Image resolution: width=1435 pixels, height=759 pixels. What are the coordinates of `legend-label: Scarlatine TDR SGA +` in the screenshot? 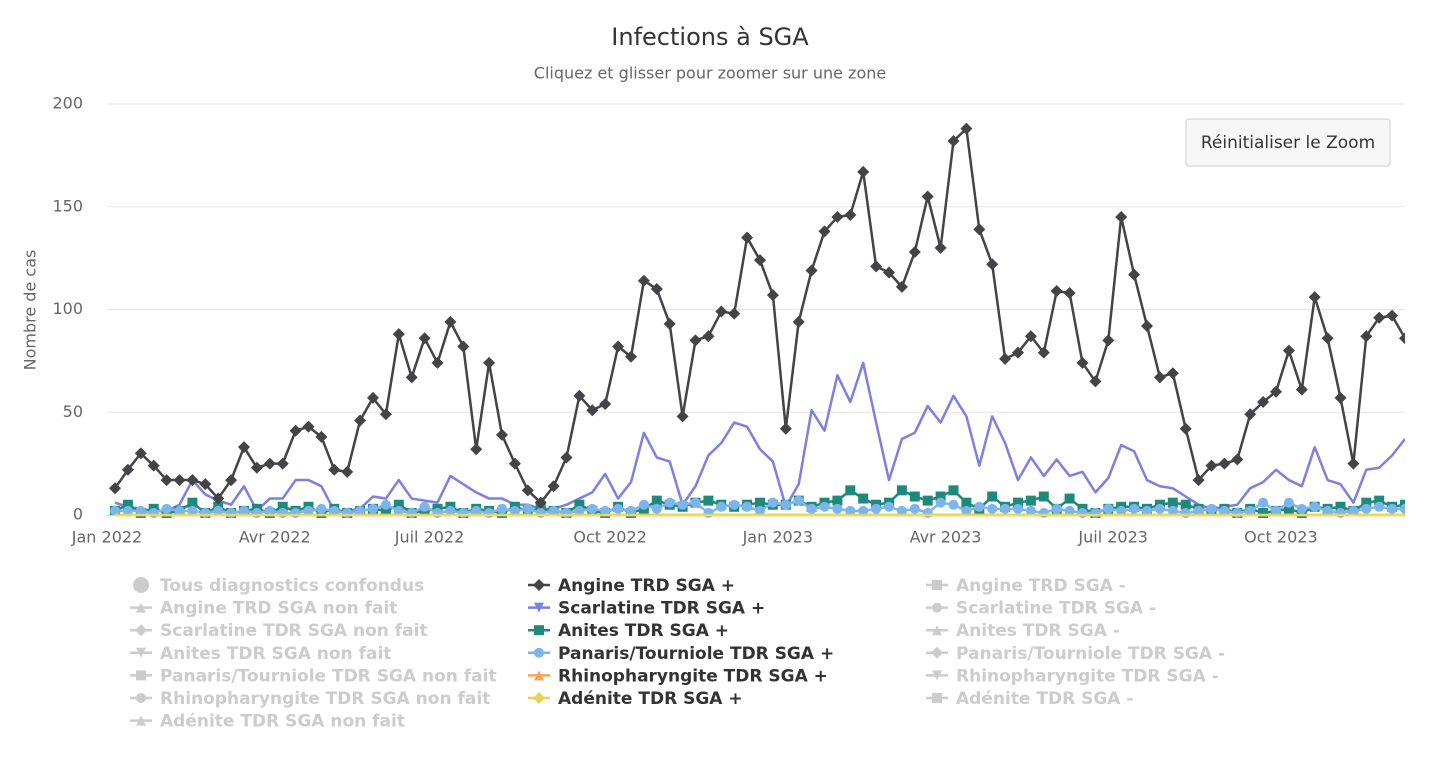 It's located at (661, 609).